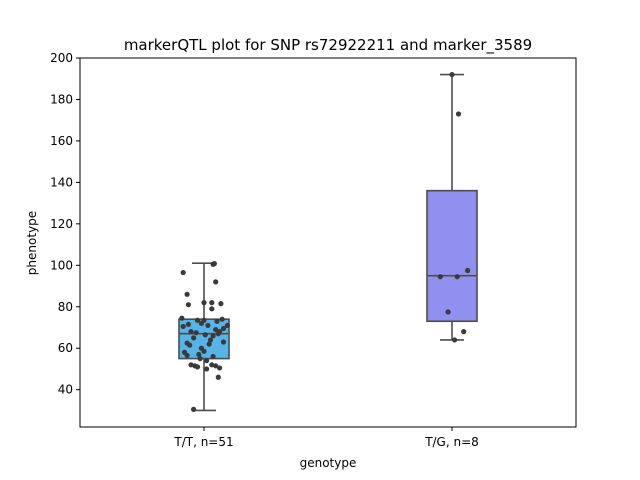 The width and height of the screenshot is (640, 480). I want to click on y-tick-label: 80, so click(65, 307).